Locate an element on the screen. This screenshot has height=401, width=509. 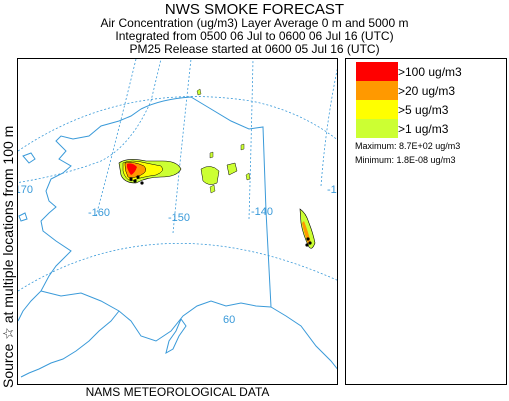
min-concentration: Minimum: 1.8E-08 ug/m3 is located at coordinates (405, 160).